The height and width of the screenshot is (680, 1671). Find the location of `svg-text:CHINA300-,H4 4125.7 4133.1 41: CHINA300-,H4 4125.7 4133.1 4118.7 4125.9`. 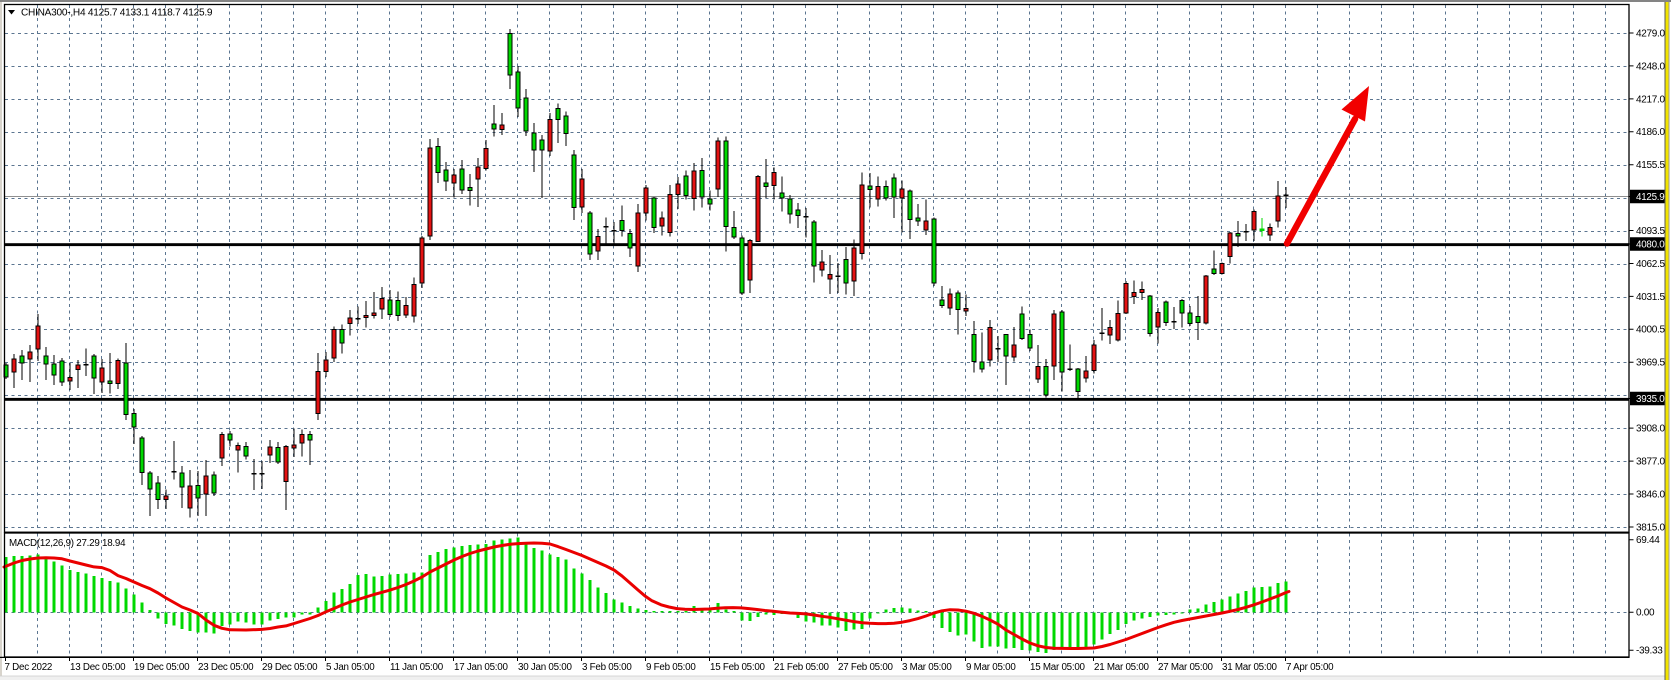

svg-text:CHINA300-,H4 4125.7 4133.1 41: CHINA300-,H4 4125.7 4133.1 4118.7 4125.9 is located at coordinates (117, 13).